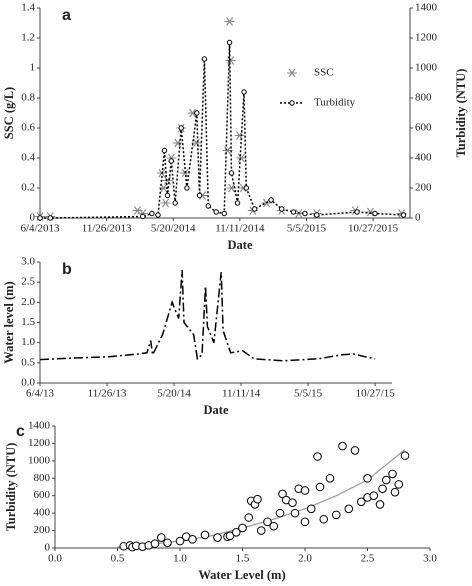  I want to click on y-tick-label: 0.0, so click(28, 383).